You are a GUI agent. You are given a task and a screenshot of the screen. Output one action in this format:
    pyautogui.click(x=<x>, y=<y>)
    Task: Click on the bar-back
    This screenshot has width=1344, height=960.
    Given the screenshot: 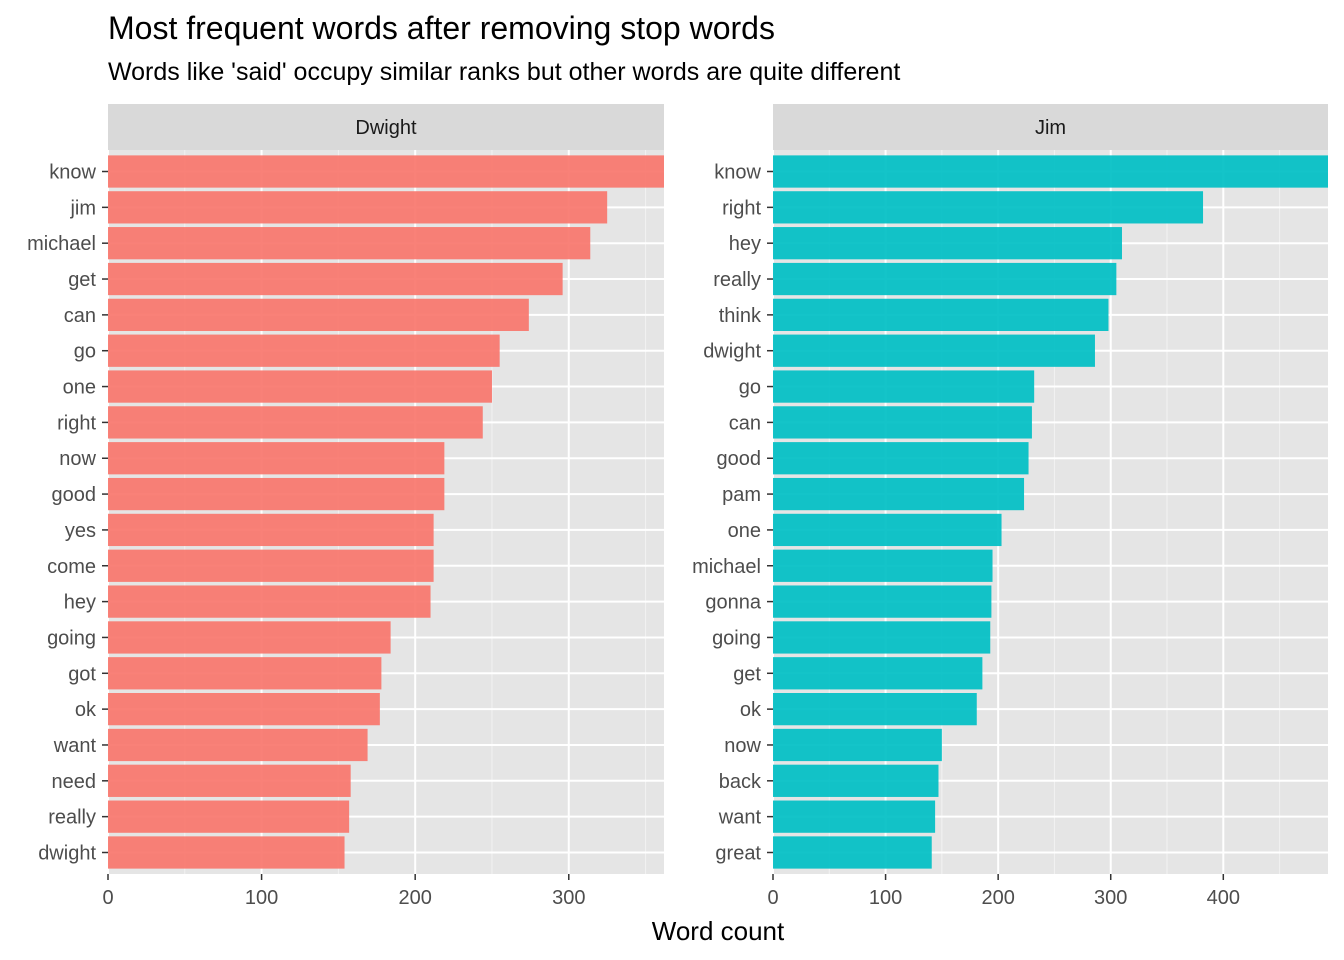 What is the action you would take?
    pyautogui.click(x=856, y=780)
    